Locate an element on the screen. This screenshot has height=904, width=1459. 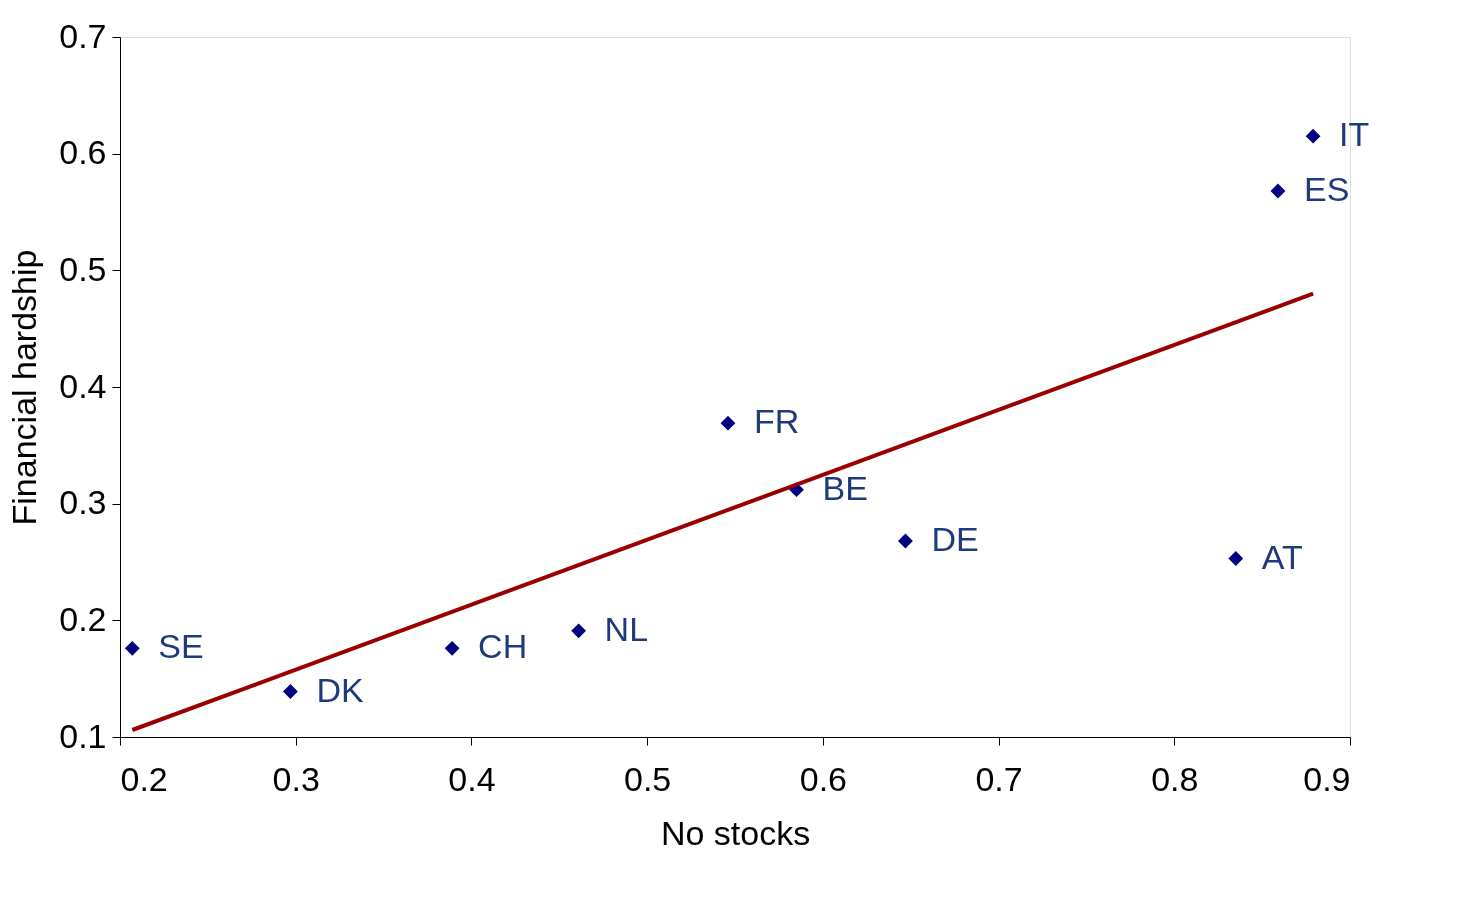
y-axis-title: Financial hardship is located at coordinates (24, 387).